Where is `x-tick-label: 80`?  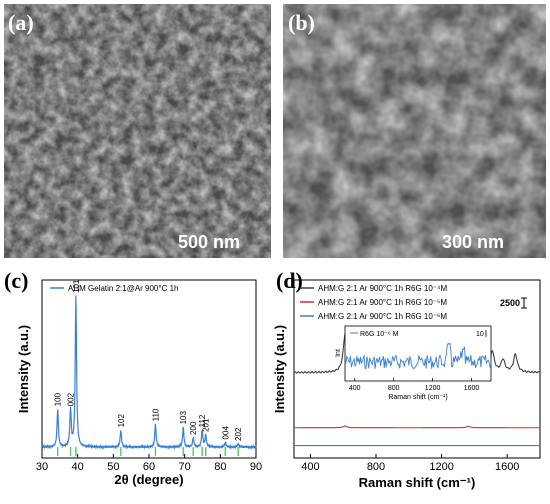
x-tick-label: 80 is located at coordinates (220, 467).